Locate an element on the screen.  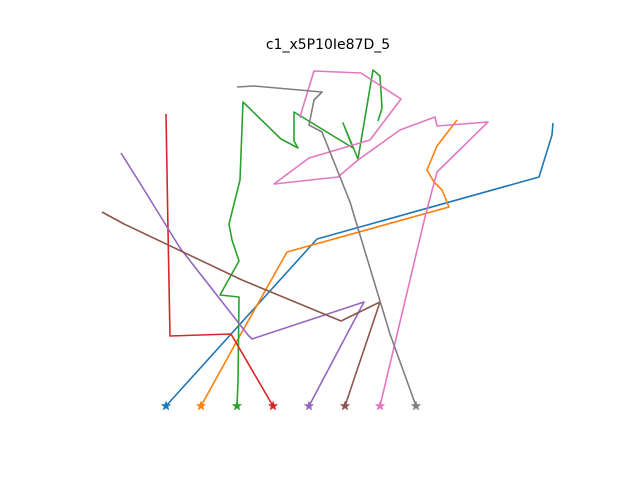
chart-title: c1_x5P10Ie87D_5 is located at coordinates (328, 45).